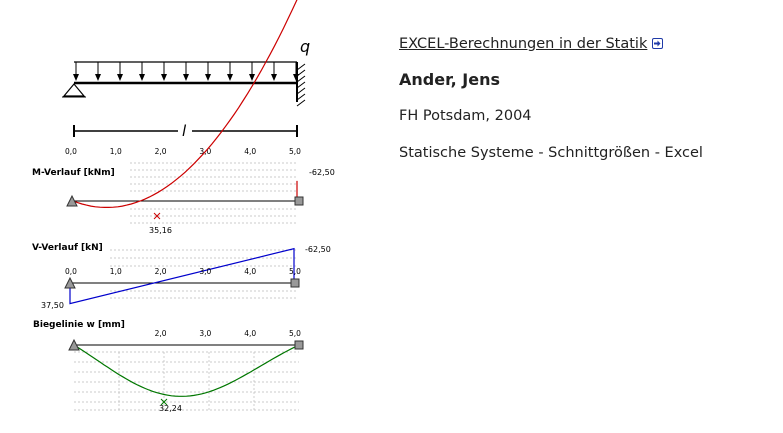  What do you see at coordinates (186, 71) in the screenshot?
I see `load-arrows` at bounding box center [186, 71].